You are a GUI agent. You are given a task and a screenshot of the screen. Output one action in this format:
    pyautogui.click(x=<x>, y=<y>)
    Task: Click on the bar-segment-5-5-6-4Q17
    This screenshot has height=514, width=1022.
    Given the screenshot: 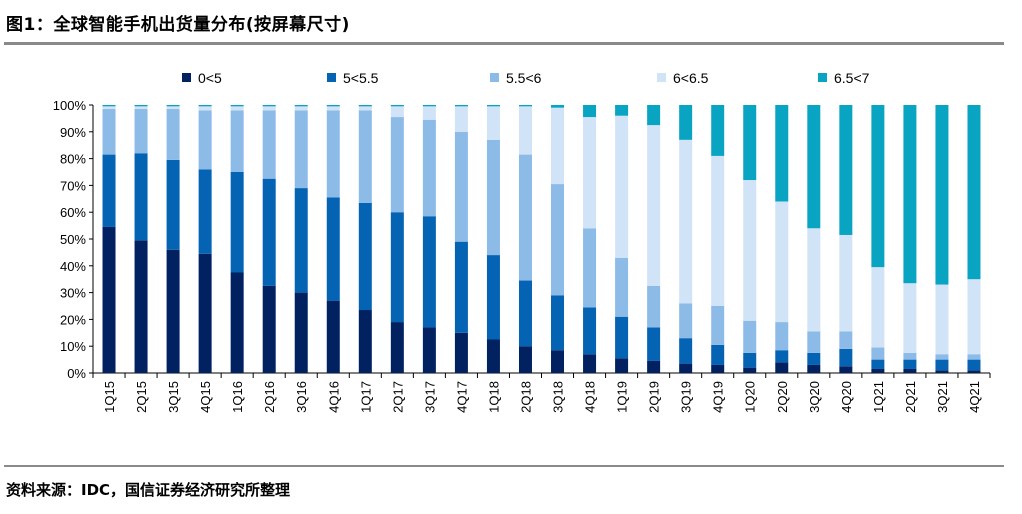 What is the action you would take?
    pyautogui.click(x=461, y=186)
    